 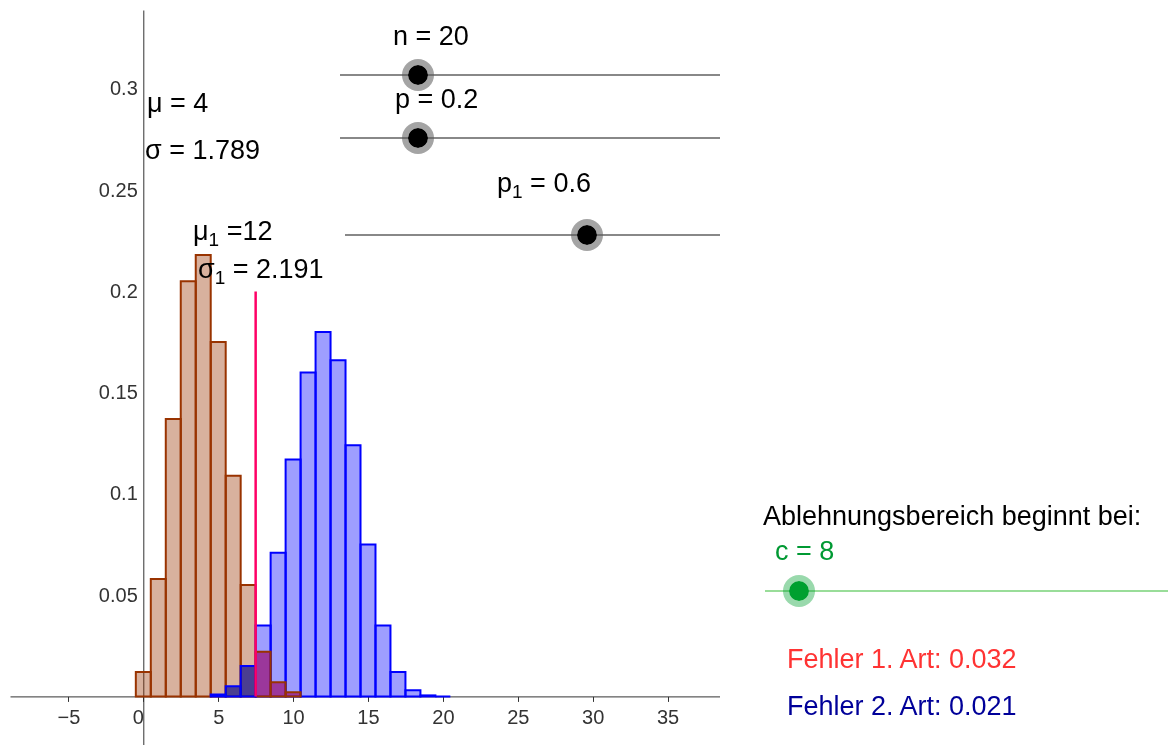 What do you see at coordinates (124, 493) in the screenshot?
I see `y-tick-label: 0.1` at bounding box center [124, 493].